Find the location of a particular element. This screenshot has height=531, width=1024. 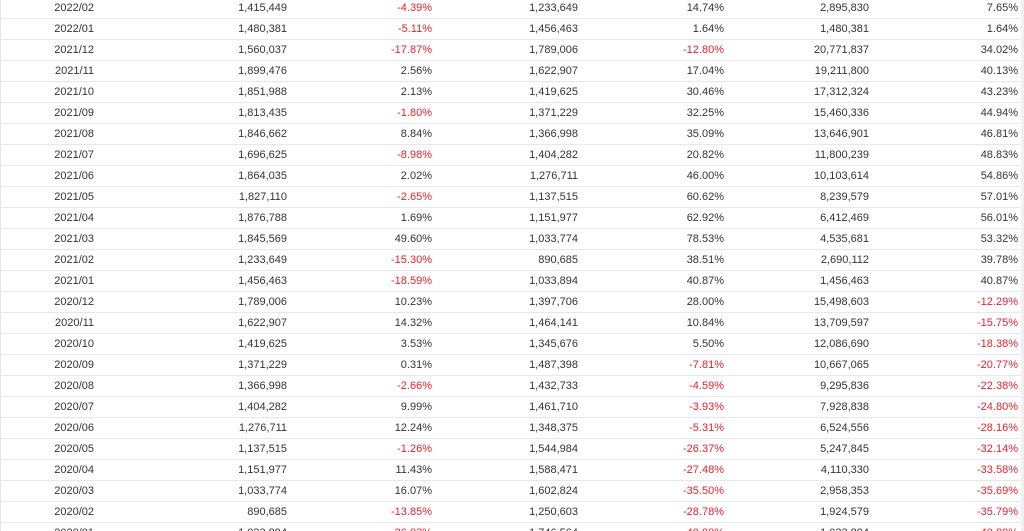

period-cell: 2021/01 is located at coordinates (47, 281).